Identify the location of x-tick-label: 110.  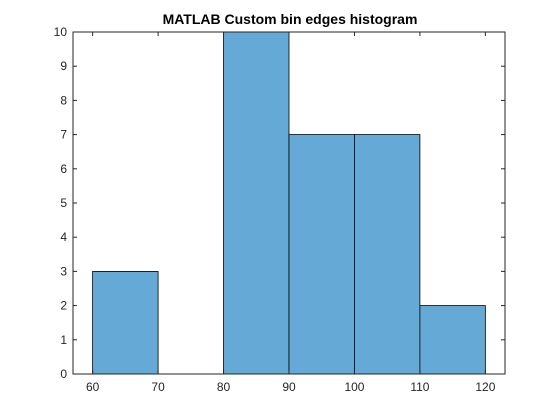
(419, 387).